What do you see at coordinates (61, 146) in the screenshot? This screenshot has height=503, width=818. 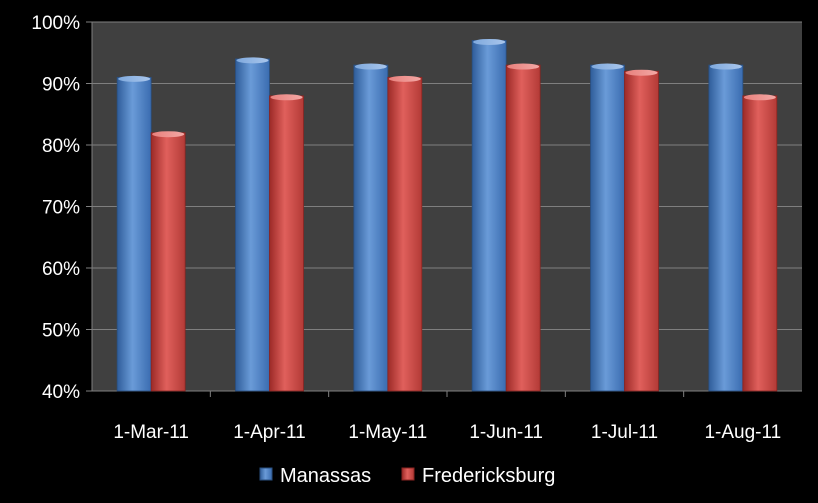 I see `y-tick-label: 80%` at bounding box center [61, 146].